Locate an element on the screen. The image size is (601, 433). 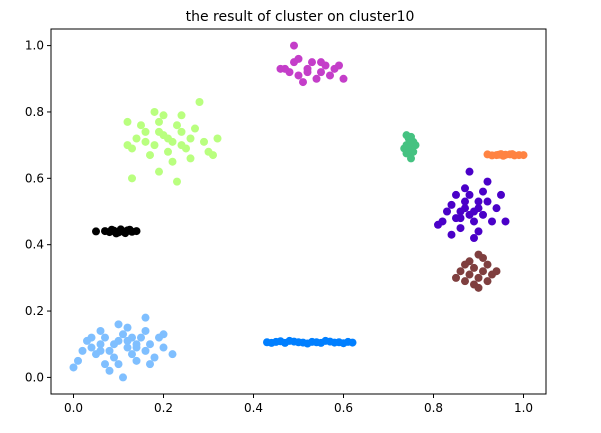
x-tick-label: 0.2 is located at coordinates (163, 408).